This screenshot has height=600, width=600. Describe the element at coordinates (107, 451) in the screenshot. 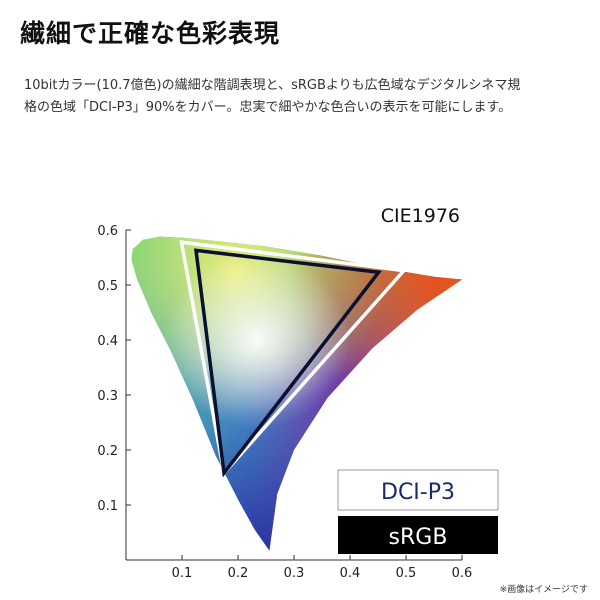

I see `y-tick-label: 0.2` at that location.